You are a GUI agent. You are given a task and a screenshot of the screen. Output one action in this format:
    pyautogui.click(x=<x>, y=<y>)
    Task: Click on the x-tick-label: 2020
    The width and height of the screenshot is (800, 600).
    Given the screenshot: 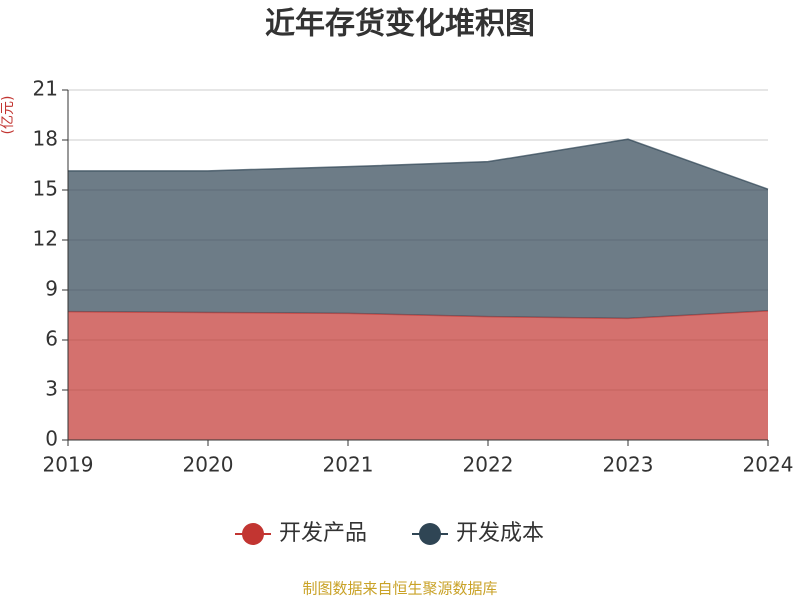 What is the action you would take?
    pyautogui.click(x=208, y=465)
    